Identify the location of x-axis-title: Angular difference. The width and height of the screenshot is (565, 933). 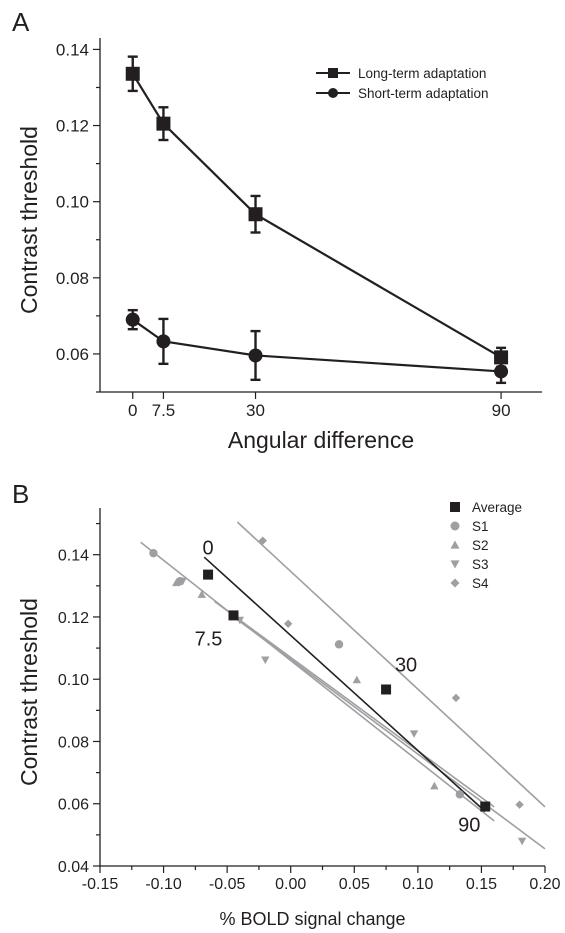
(321, 440).